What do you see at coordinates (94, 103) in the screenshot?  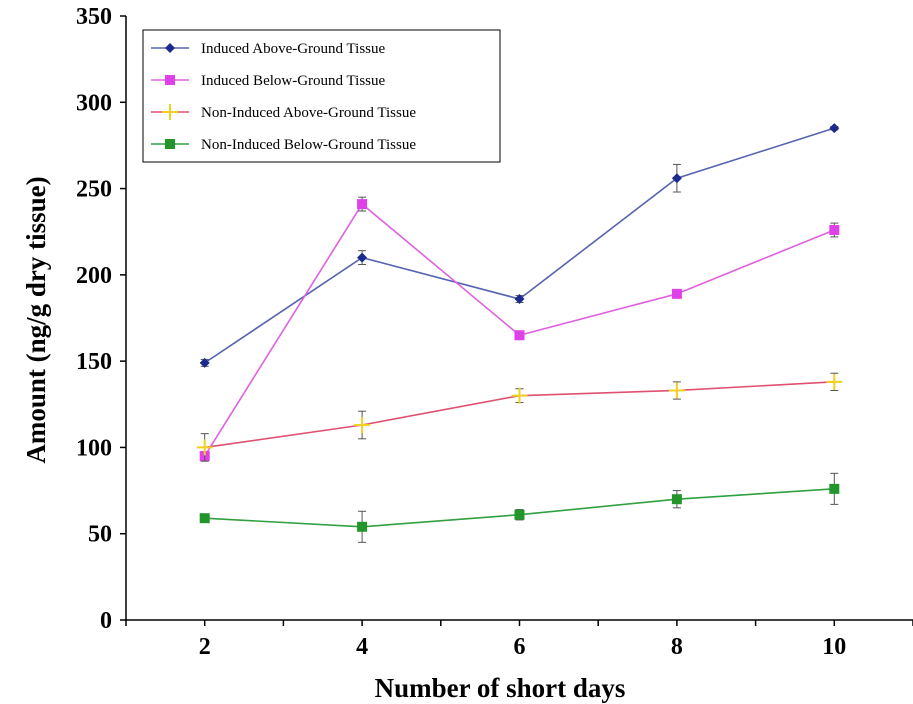 I see `y-tick-label: 300` at bounding box center [94, 103].